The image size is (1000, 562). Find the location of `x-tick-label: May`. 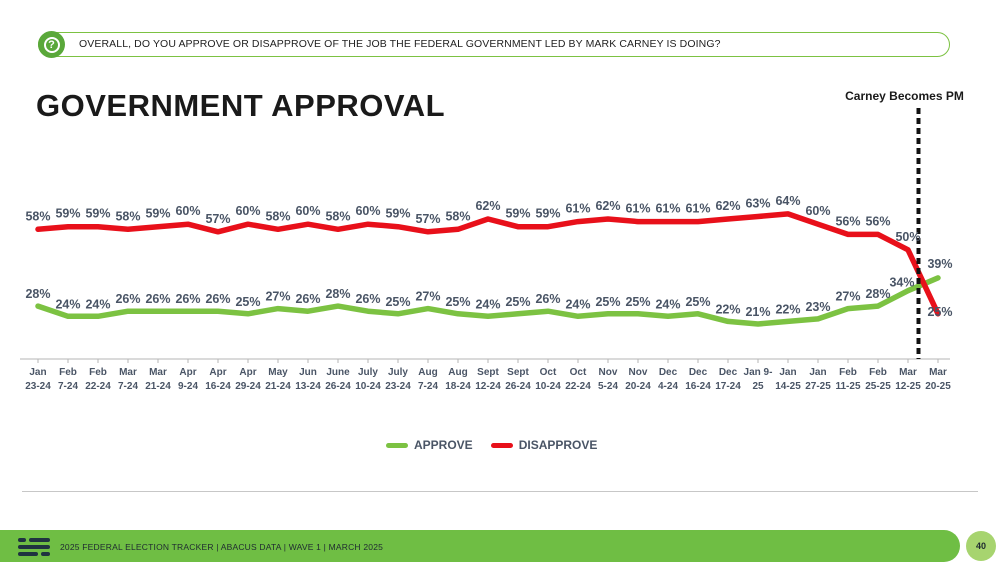

x-tick-label: May is located at coordinates (278, 372).